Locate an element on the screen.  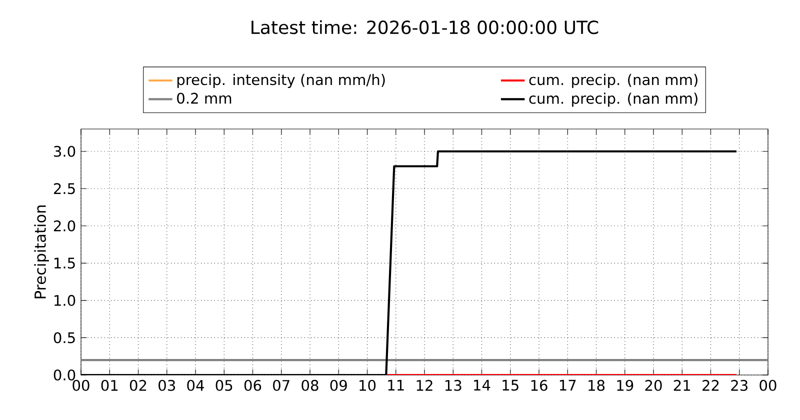
y-tick-label: 3.0 is located at coordinates (65, 151).